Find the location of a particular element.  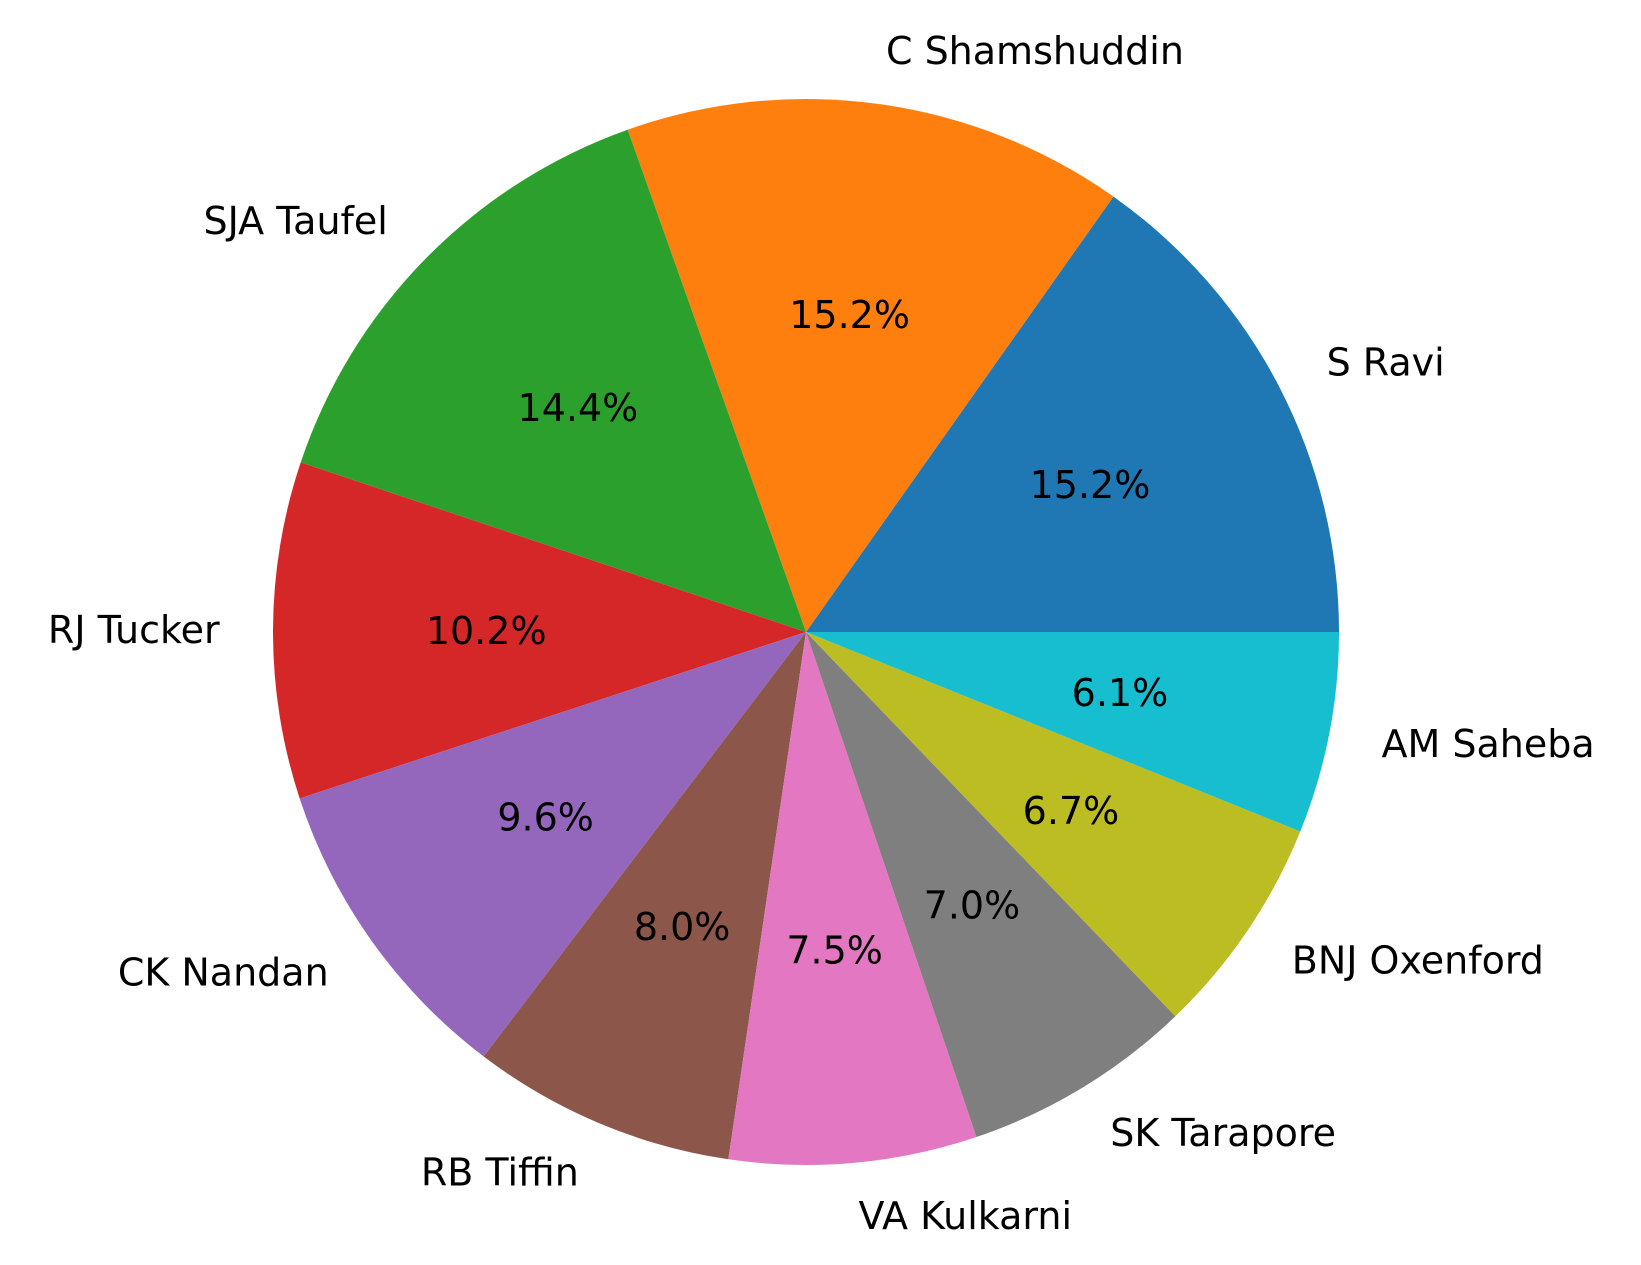

slice-label-sk-tarapore: SK Tarapore is located at coordinates (1223, 1133).